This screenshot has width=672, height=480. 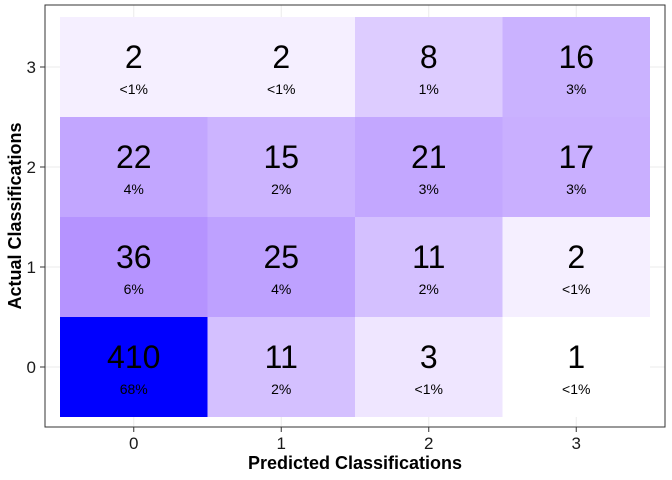 What do you see at coordinates (133, 443) in the screenshot?
I see `x-tick-label: 0` at bounding box center [133, 443].